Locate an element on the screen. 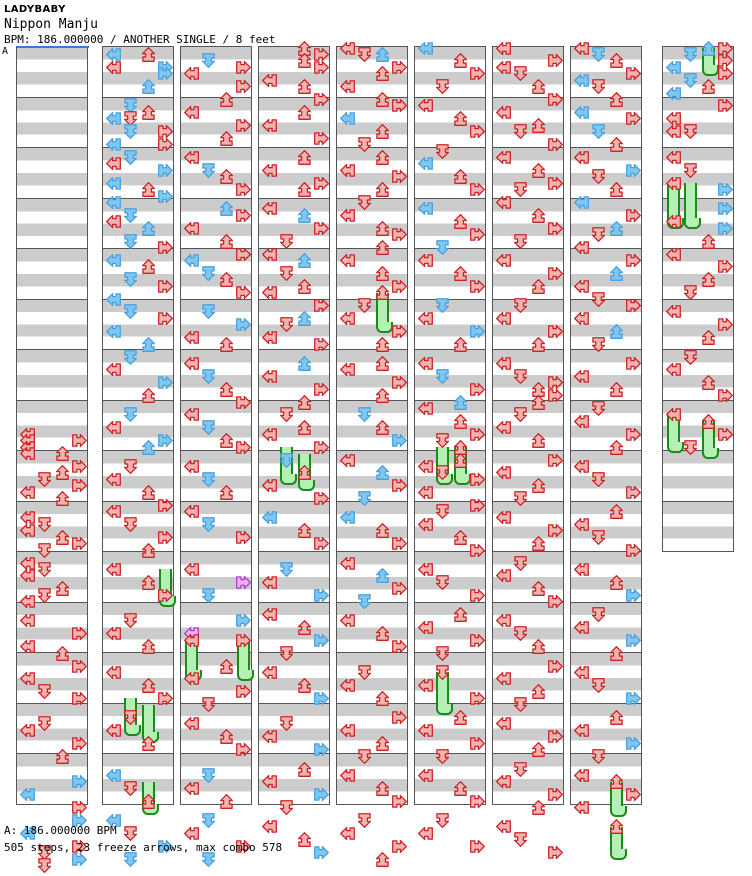 Image resolution: width=752 pixels, height=876 pixels. bpm-marker-label: A is located at coordinates (5, 51).